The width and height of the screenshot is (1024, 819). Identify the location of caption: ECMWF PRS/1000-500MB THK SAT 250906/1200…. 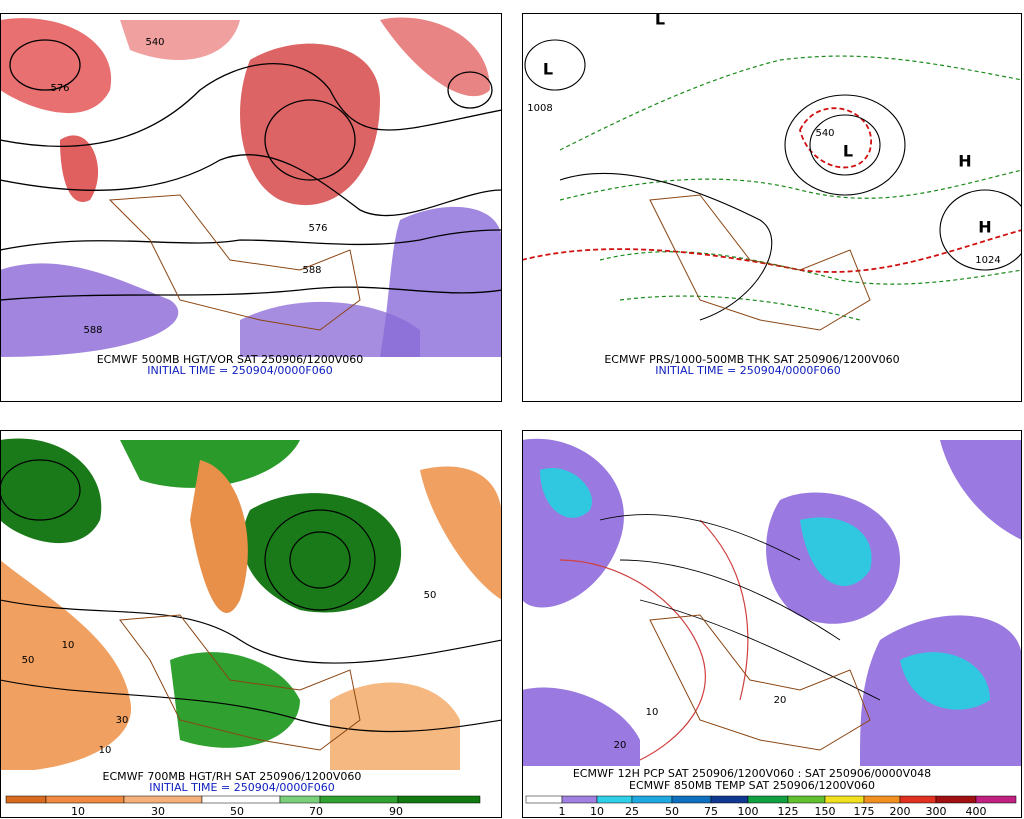
(751, 359).